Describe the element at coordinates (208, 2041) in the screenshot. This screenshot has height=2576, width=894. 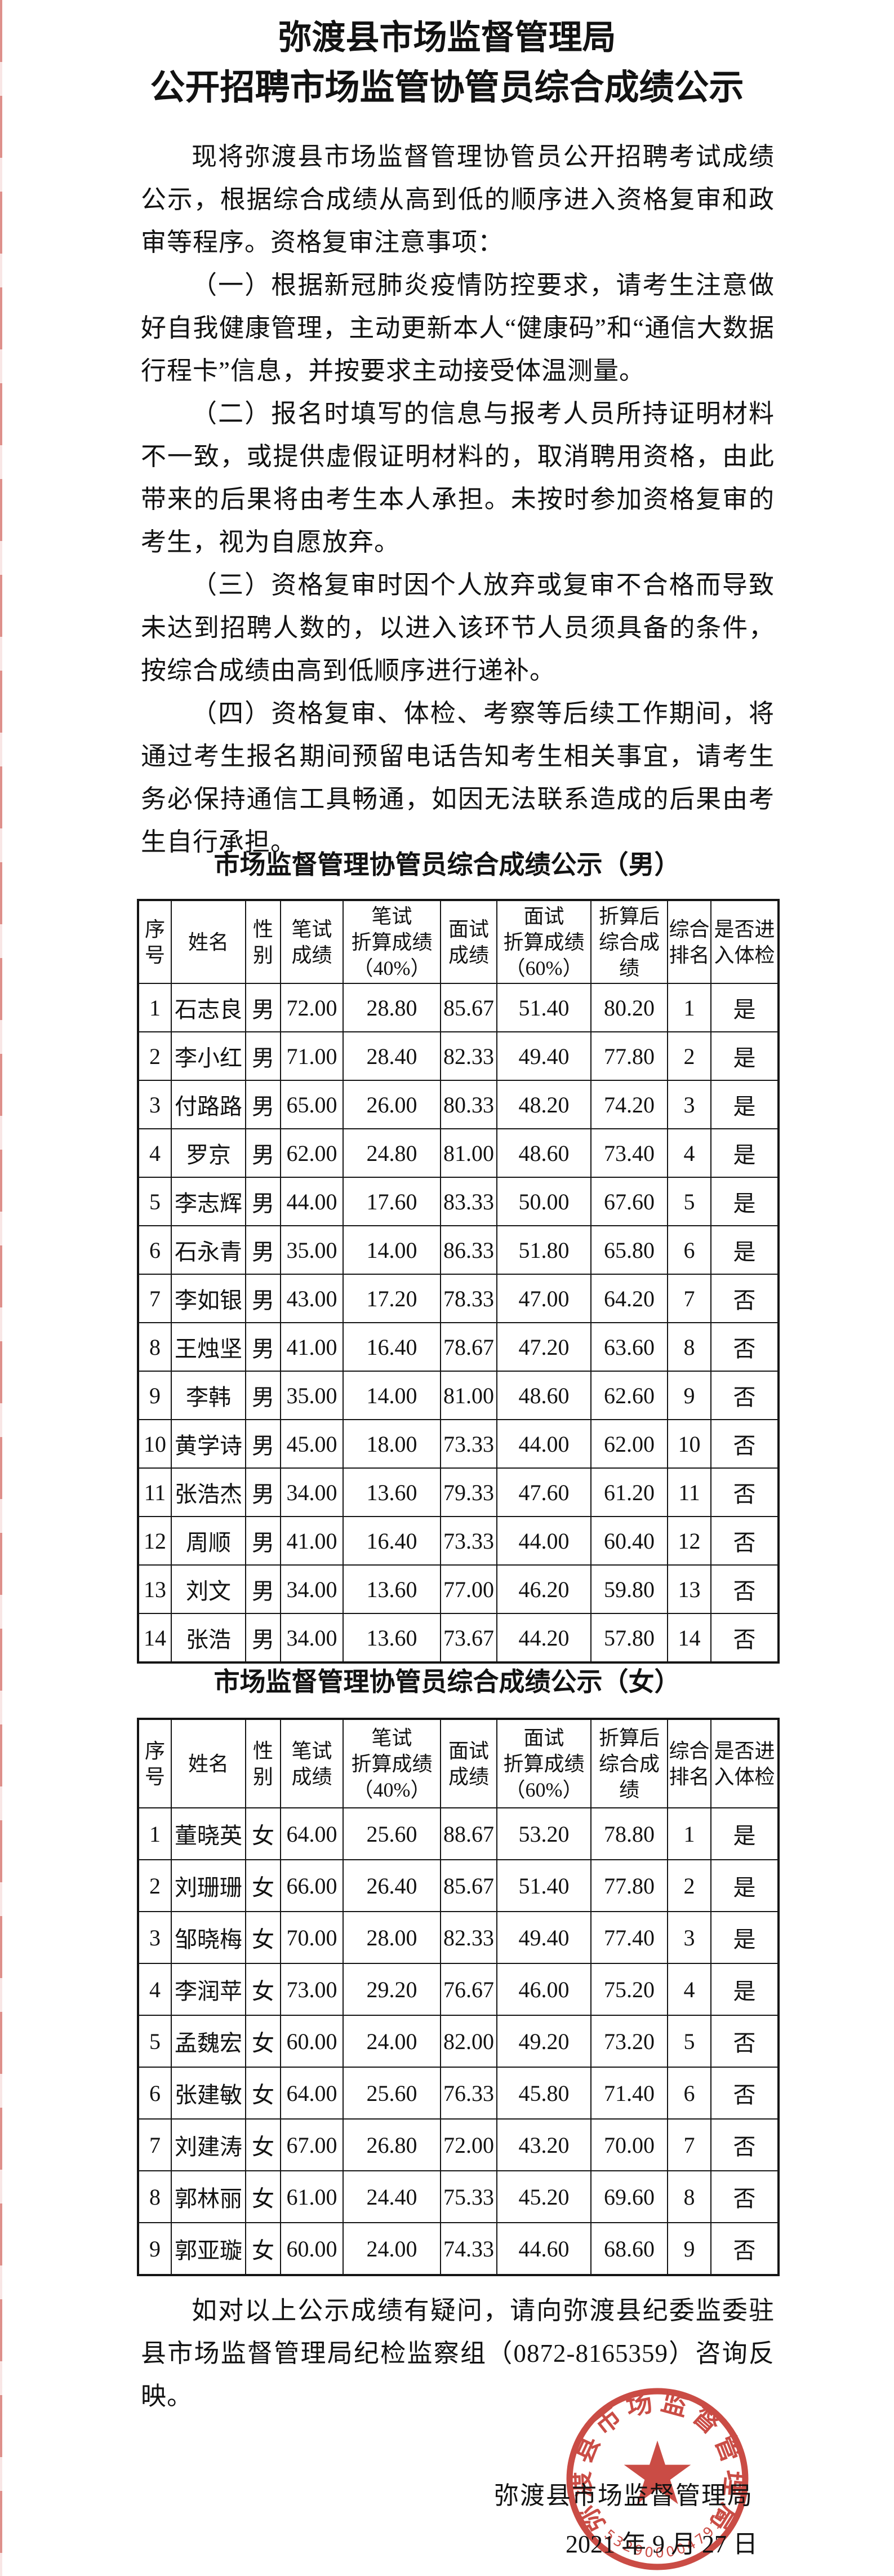
I see `table-cell: 孟魏宏` at that location.